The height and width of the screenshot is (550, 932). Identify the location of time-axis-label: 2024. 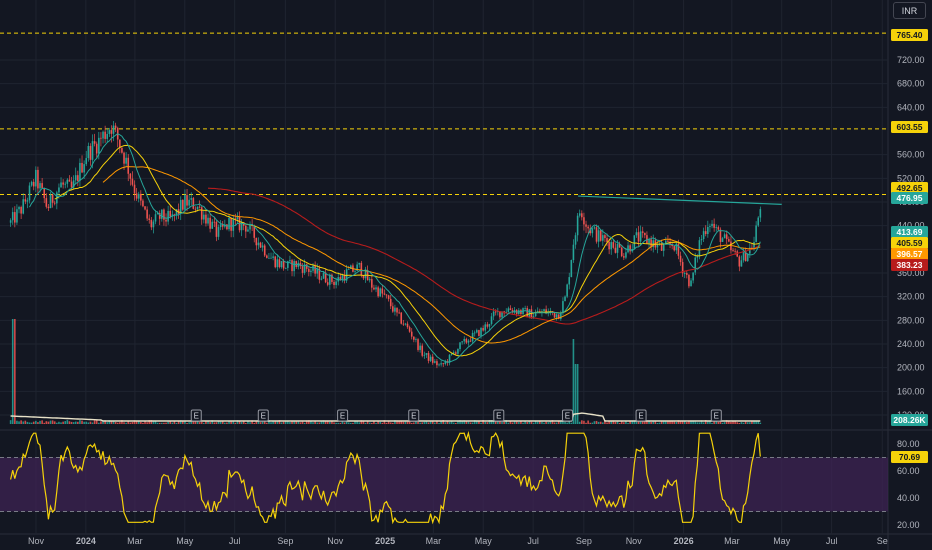
(86, 541).